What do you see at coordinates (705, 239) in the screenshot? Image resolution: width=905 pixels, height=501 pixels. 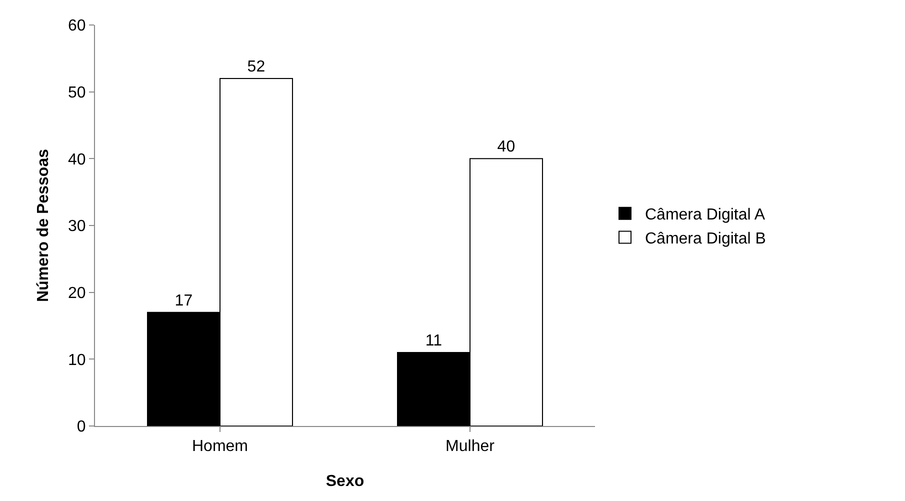 I see `legend-label: Câmera Digital B` at bounding box center [705, 239].